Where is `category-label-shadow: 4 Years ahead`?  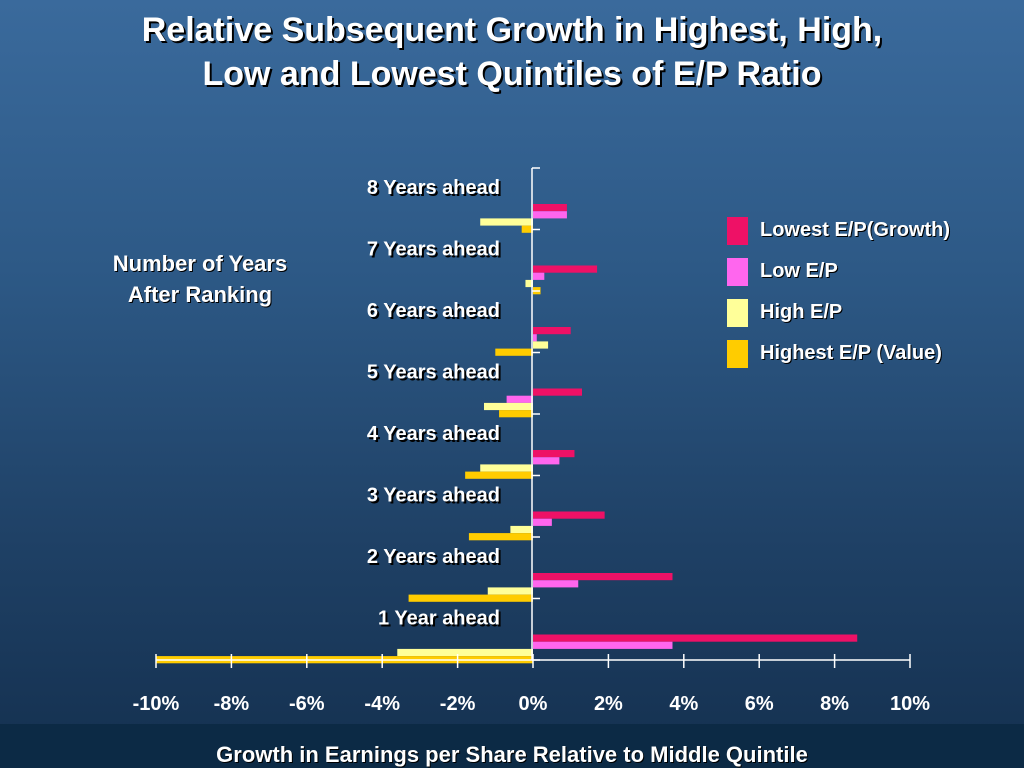 category-label-shadow: 4 Years ahead is located at coordinates (435, 436).